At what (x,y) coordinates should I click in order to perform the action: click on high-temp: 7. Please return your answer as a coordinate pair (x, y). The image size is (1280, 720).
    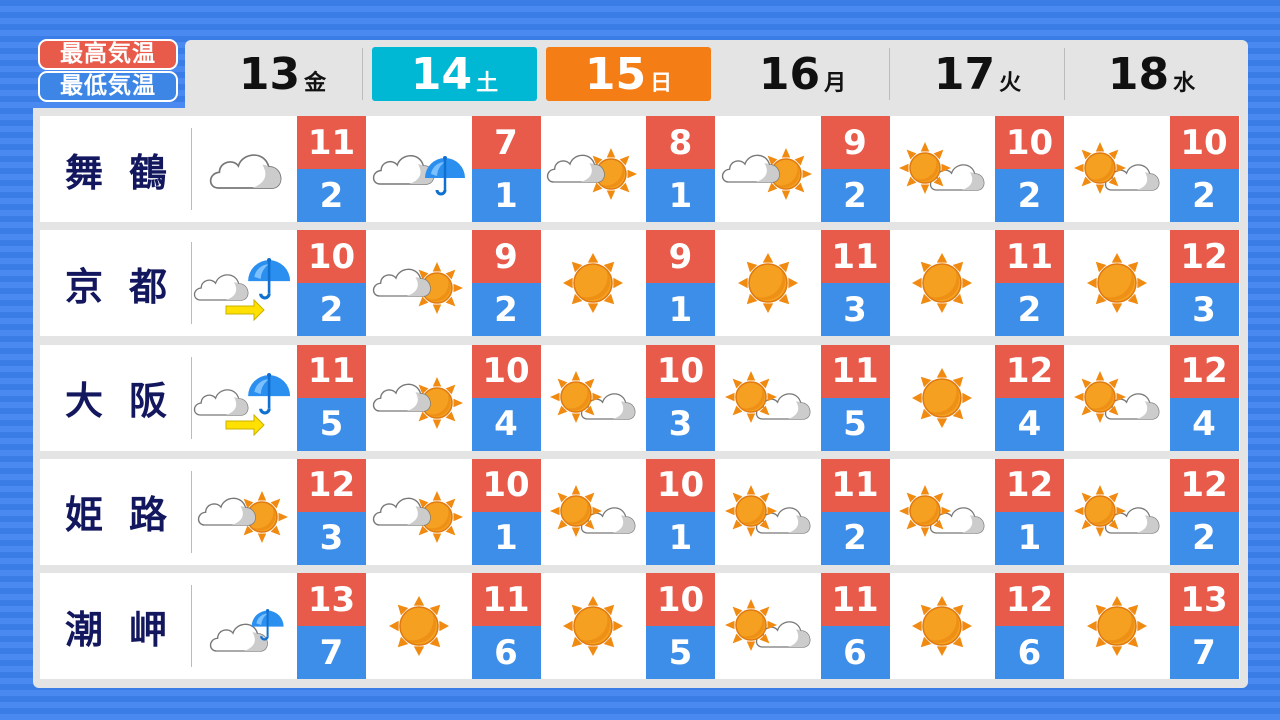
    Looking at the image, I should click on (506, 142).